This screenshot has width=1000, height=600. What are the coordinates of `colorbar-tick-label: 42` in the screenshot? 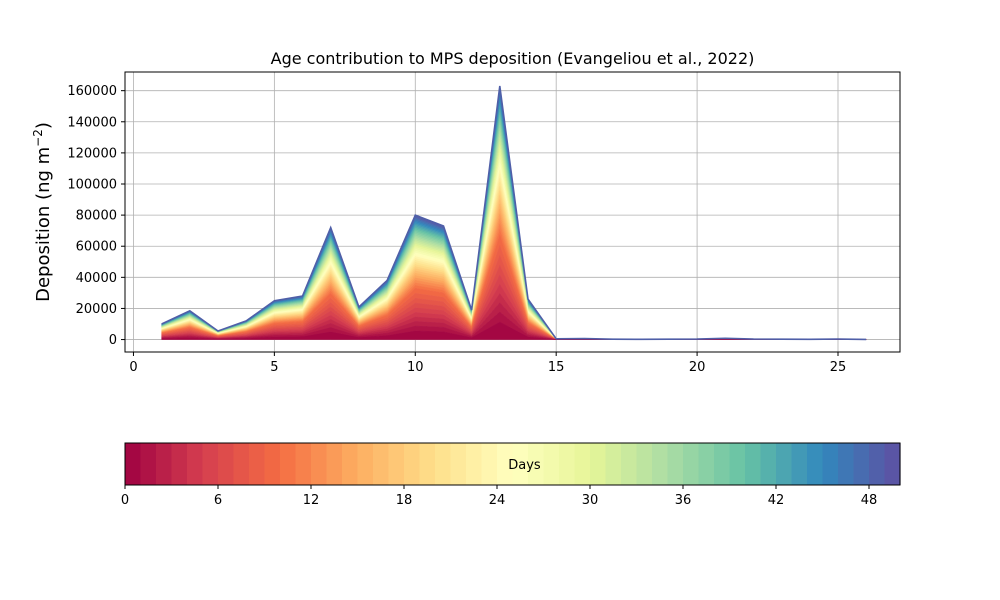 It's located at (776, 500).